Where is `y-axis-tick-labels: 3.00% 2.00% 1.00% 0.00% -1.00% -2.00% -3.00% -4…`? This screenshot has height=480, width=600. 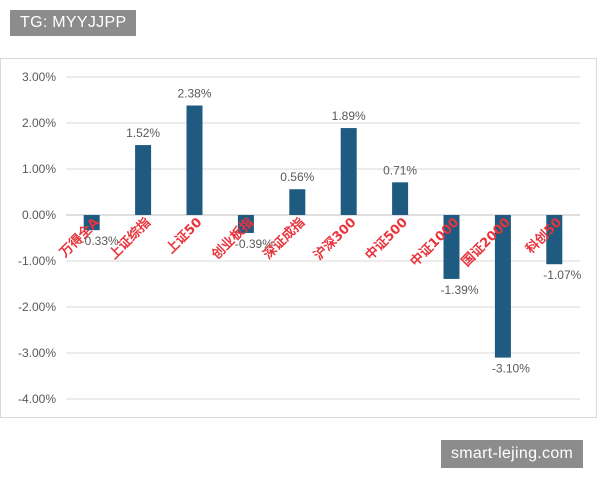
y-axis-tick-labels: 3.00% 2.00% 1.00% 0.00% -1.00% -2.00% -3.00% -4… is located at coordinates (37, 238).